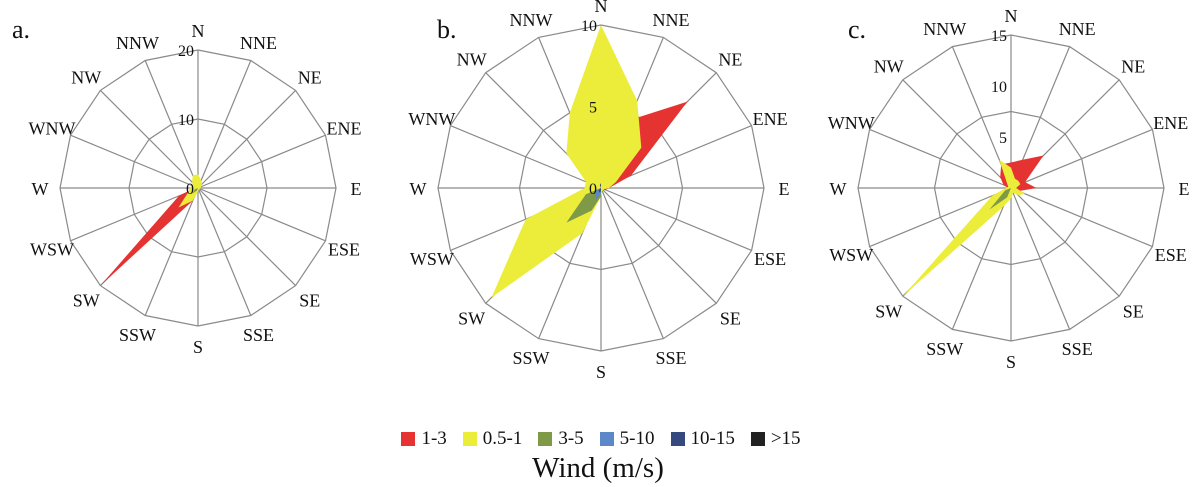  I want to click on spoke-ne, so click(247, 139).